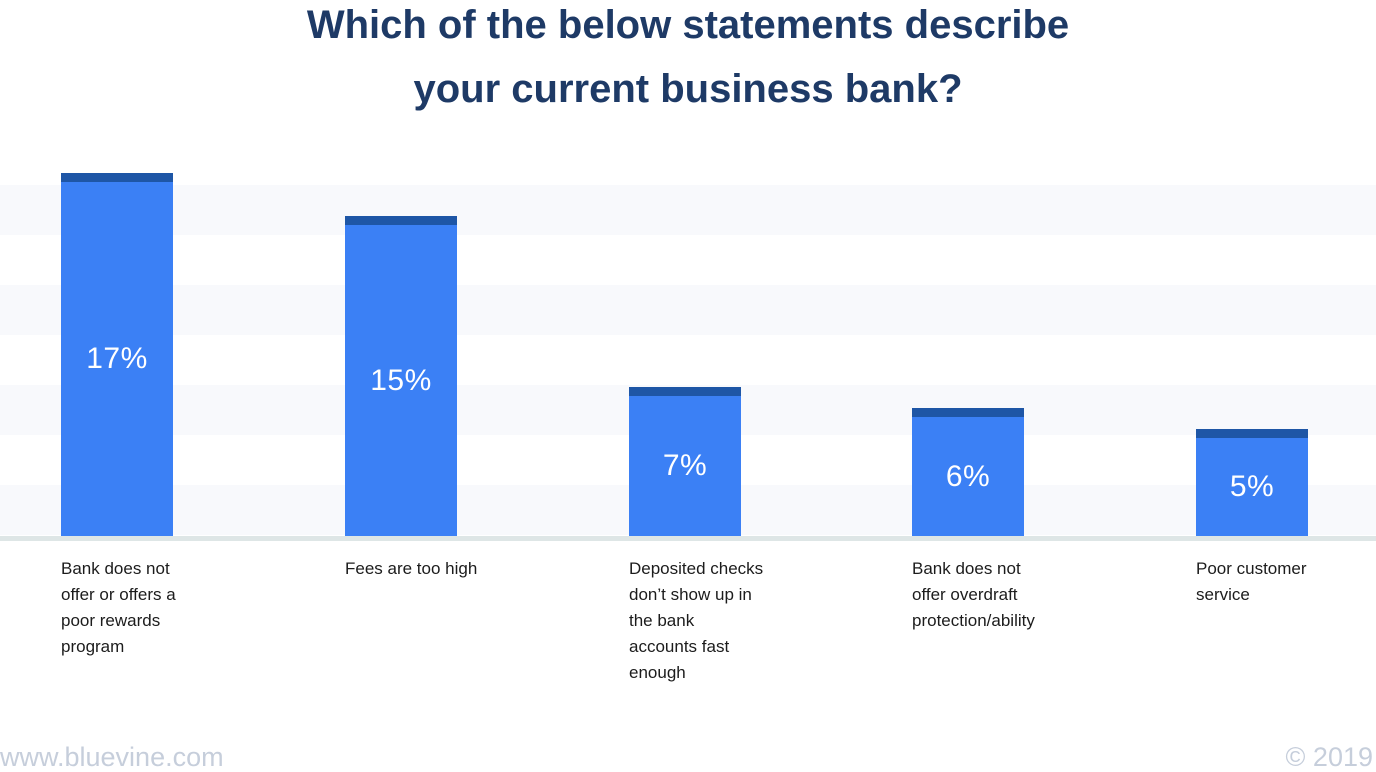 Image resolution: width=1376 pixels, height=772 pixels. I want to click on bar: 7%, so click(685, 461).